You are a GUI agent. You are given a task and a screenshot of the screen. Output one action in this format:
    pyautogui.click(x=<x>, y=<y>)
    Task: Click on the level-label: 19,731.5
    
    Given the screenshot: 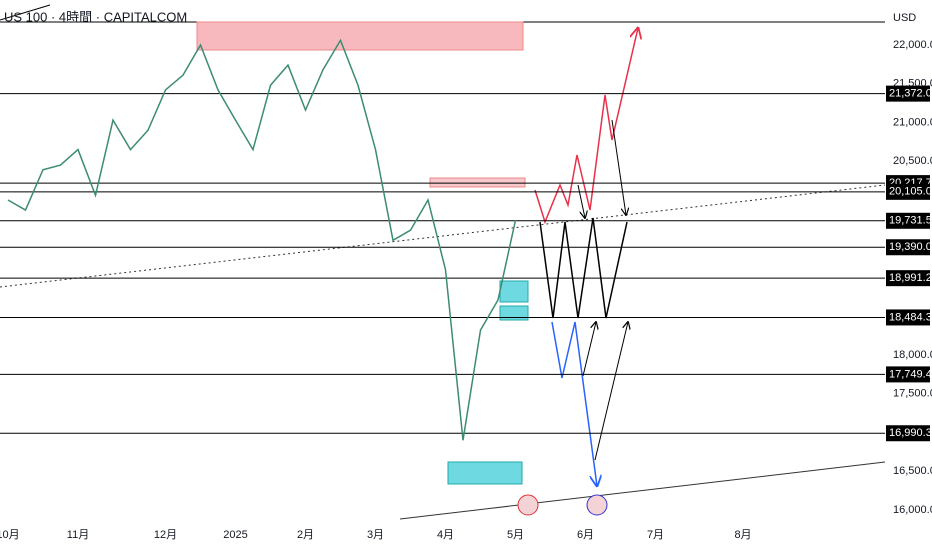 What is the action you would take?
    pyautogui.click(x=910, y=221)
    